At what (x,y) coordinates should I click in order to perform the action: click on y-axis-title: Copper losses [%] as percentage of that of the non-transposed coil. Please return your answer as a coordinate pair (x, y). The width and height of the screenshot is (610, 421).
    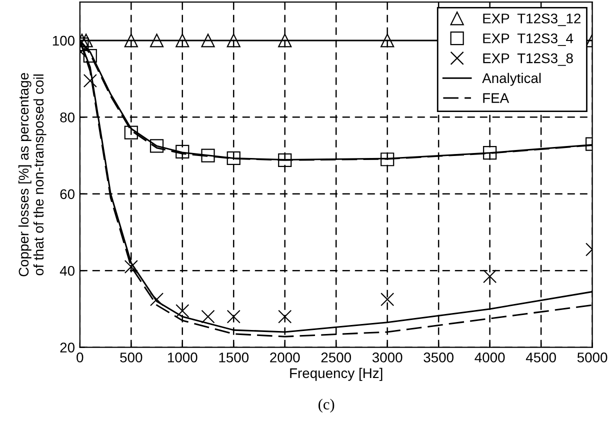
    Looking at the image, I should click on (32, 174).